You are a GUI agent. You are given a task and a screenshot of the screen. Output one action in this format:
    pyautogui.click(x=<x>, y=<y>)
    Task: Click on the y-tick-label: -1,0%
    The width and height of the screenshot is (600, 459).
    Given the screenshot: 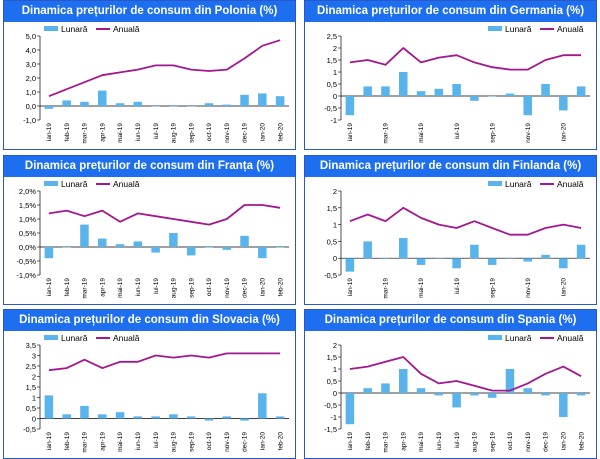 What is the action you would take?
    pyautogui.click(x=26, y=275)
    